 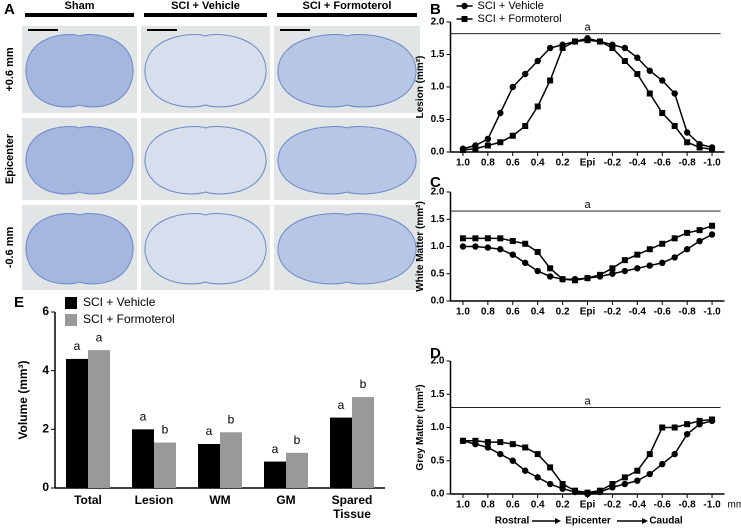 What do you see at coordinates (45, 311) in the screenshot?
I see `y-tick-label: 6` at bounding box center [45, 311].